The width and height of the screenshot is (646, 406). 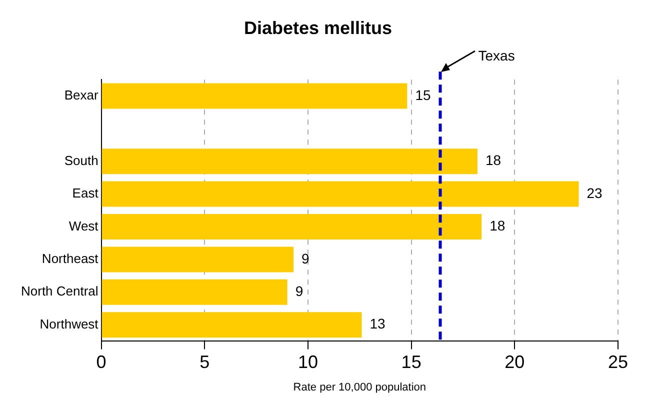 I want to click on x-tick-label: 15, so click(x=411, y=362).